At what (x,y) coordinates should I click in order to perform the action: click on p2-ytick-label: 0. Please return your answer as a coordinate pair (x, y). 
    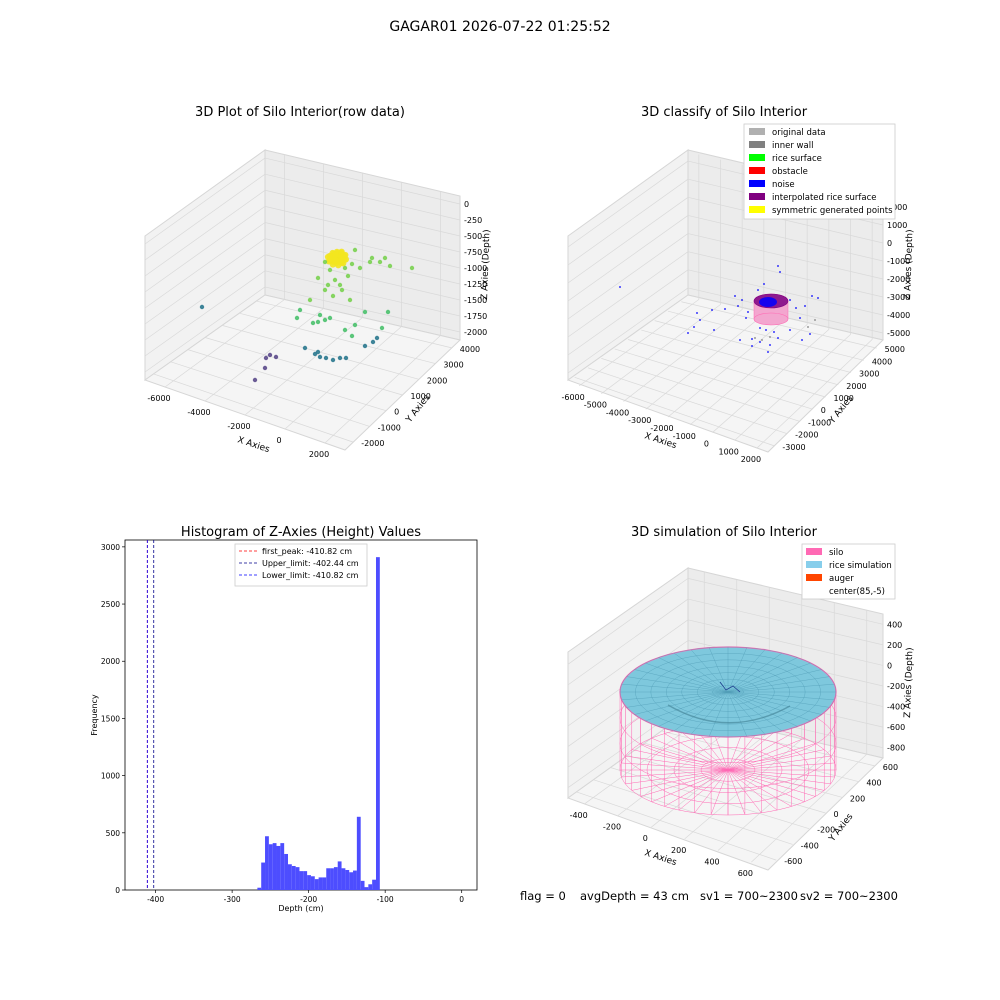
    Looking at the image, I should click on (823, 410).